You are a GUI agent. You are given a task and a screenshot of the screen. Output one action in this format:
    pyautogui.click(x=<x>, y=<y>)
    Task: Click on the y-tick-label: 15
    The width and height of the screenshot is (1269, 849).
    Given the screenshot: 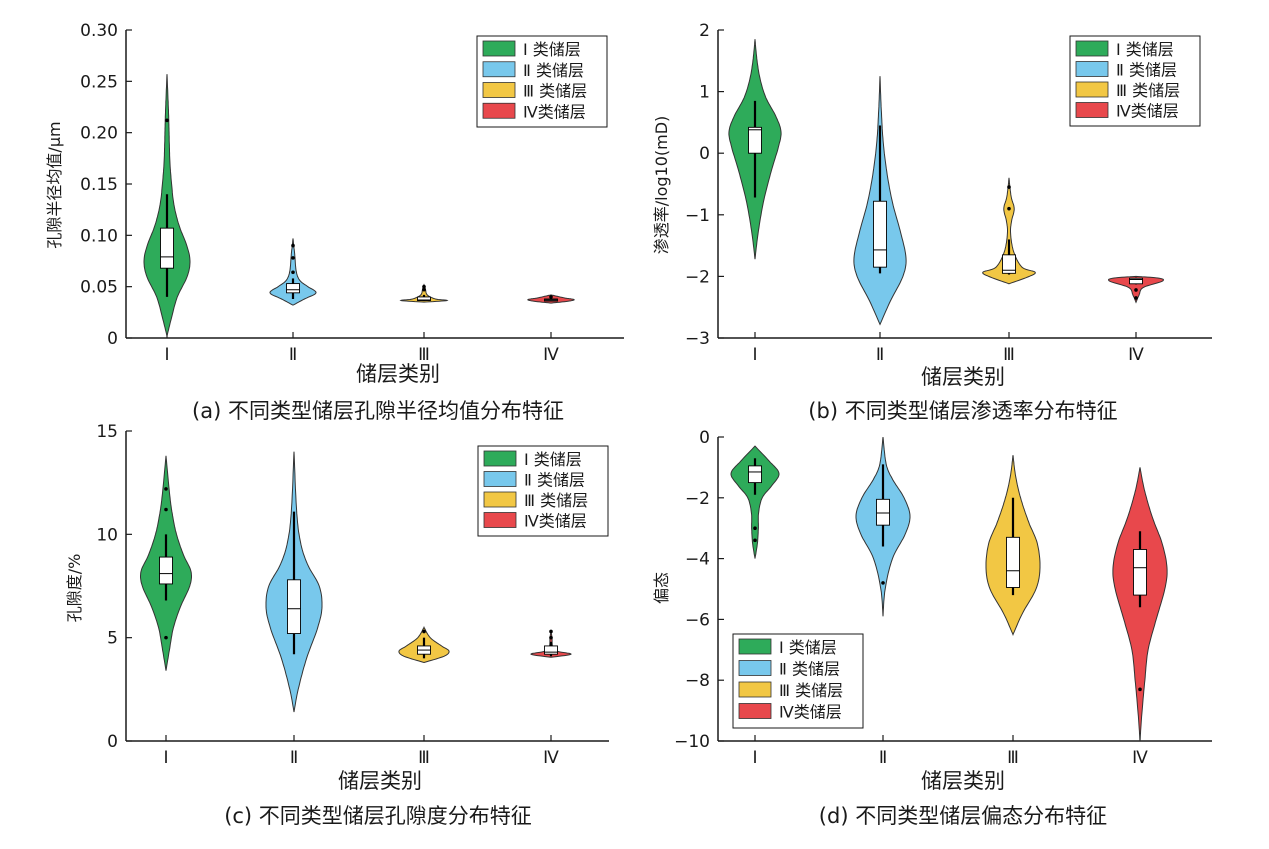 What is the action you would take?
    pyautogui.click(x=107, y=432)
    